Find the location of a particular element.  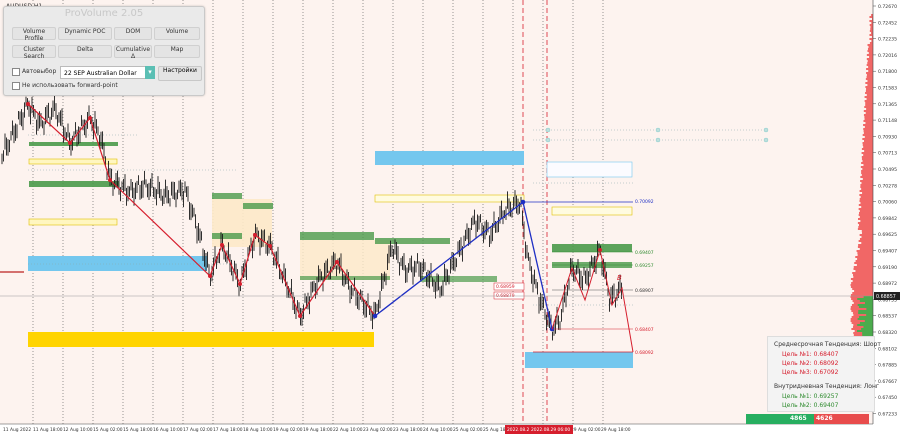

chevron-down-icon: ▾ is located at coordinates (150, 72).